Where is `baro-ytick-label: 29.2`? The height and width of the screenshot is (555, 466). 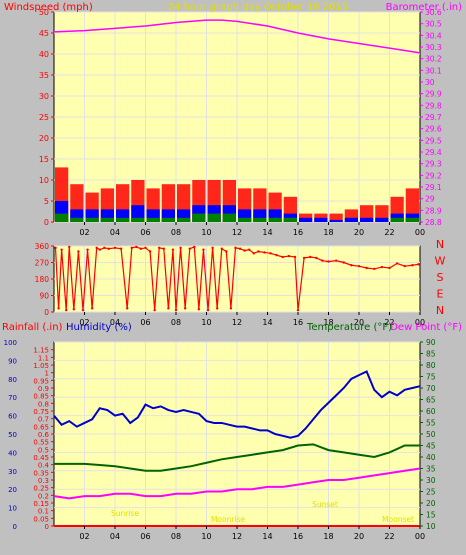
baro-ytick-label: 29.2 is located at coordinates (433, 175).